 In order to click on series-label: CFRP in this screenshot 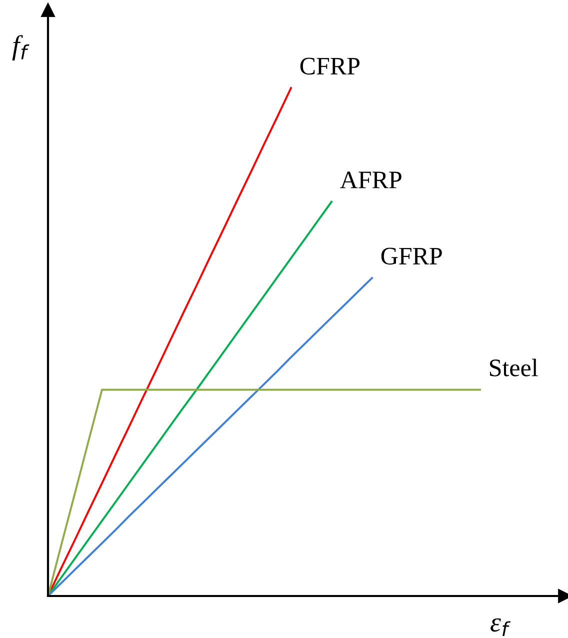, I will do `click(330, 66)`.